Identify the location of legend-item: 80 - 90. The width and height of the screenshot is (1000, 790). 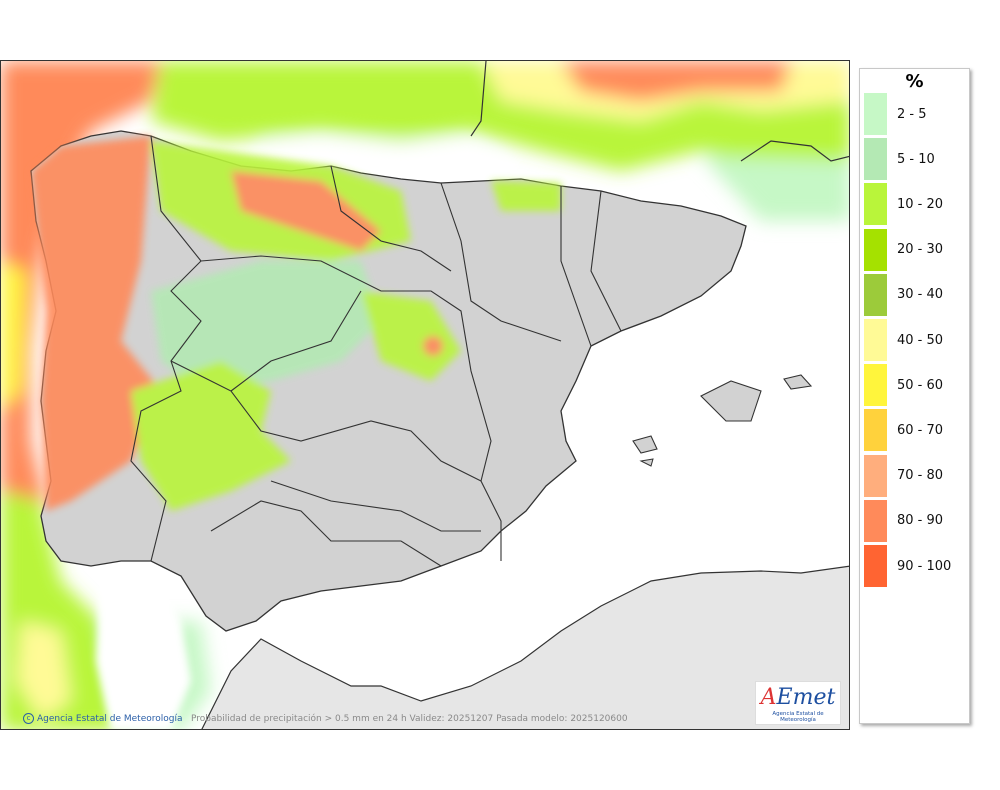
(904, 520).